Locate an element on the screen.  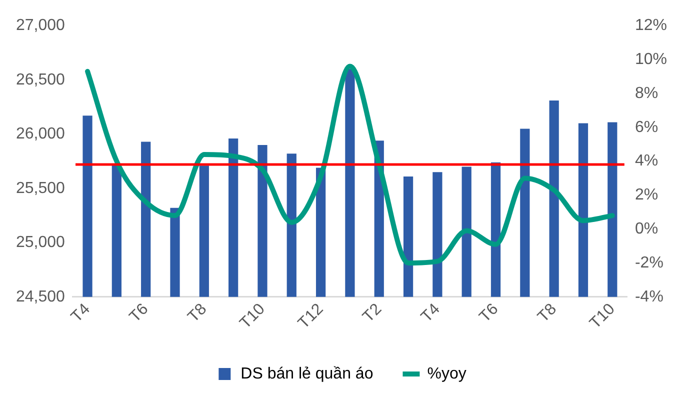
y-tick-label: 25,500 is located at coordinates (41, 188).